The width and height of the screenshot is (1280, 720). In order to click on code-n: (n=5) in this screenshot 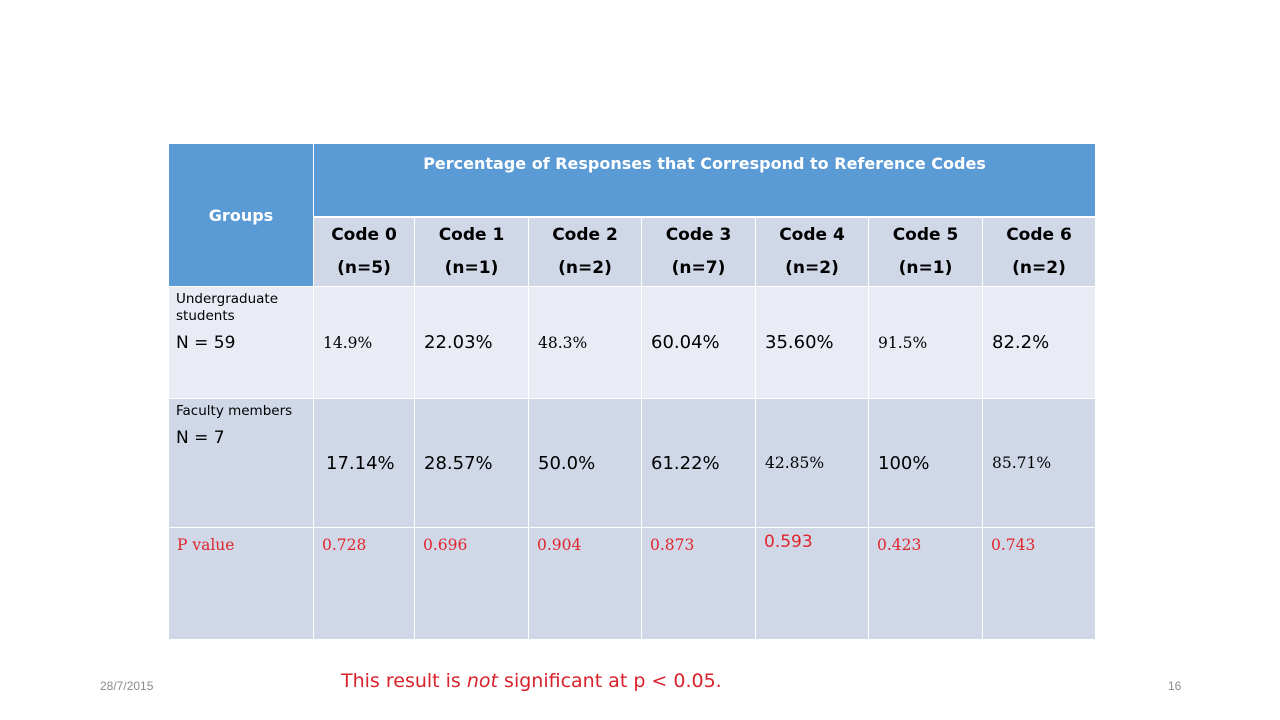, I will do `click(364, 267)`.